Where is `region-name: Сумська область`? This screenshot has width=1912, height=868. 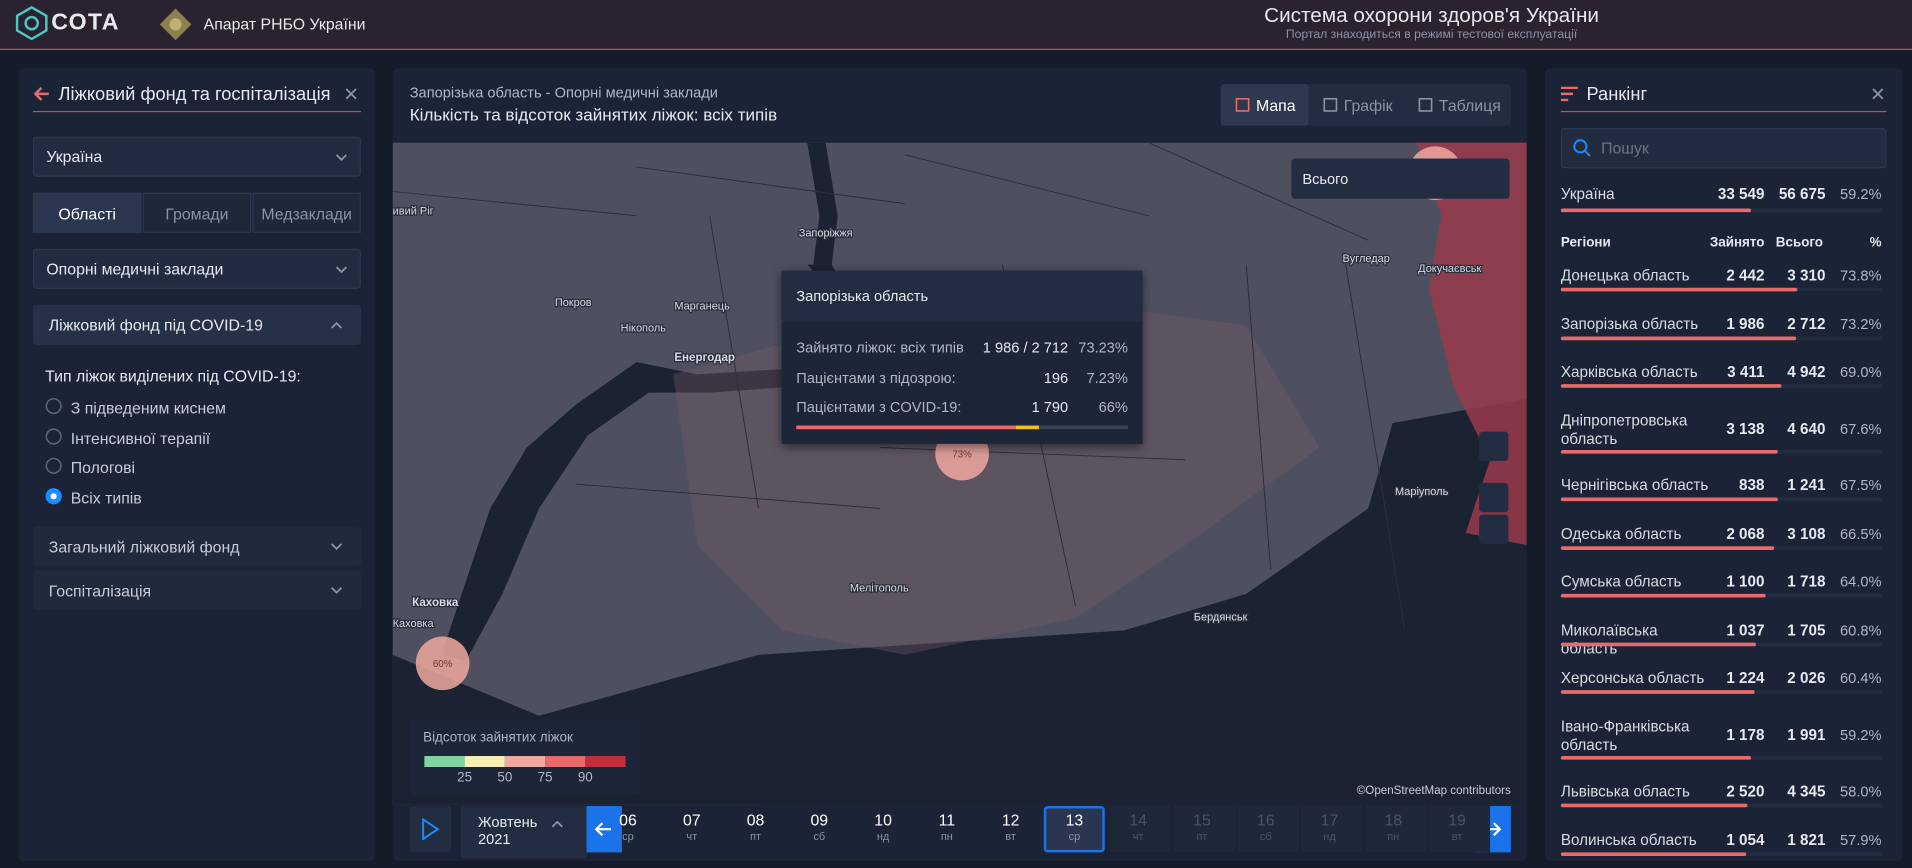 region-name: Сумська область is located at coordinates (1621, 582).